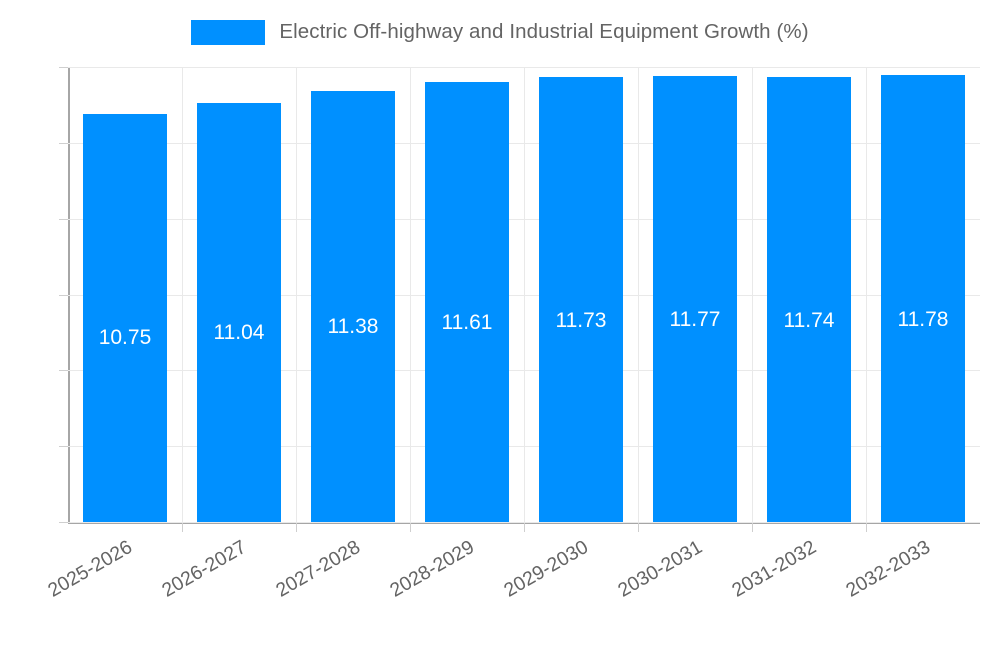 This screenshot has height=656, width=1000. Describe the element at coordinates (125, 337) in the screenshot. I see `bar-value-label: 10.75` at that location.